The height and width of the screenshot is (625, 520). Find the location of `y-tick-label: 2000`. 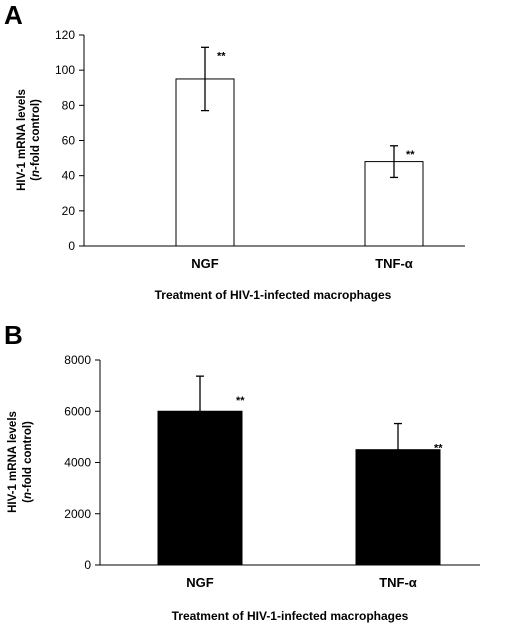

y-tick-label: 2000 is located at coordinates (77, 514).